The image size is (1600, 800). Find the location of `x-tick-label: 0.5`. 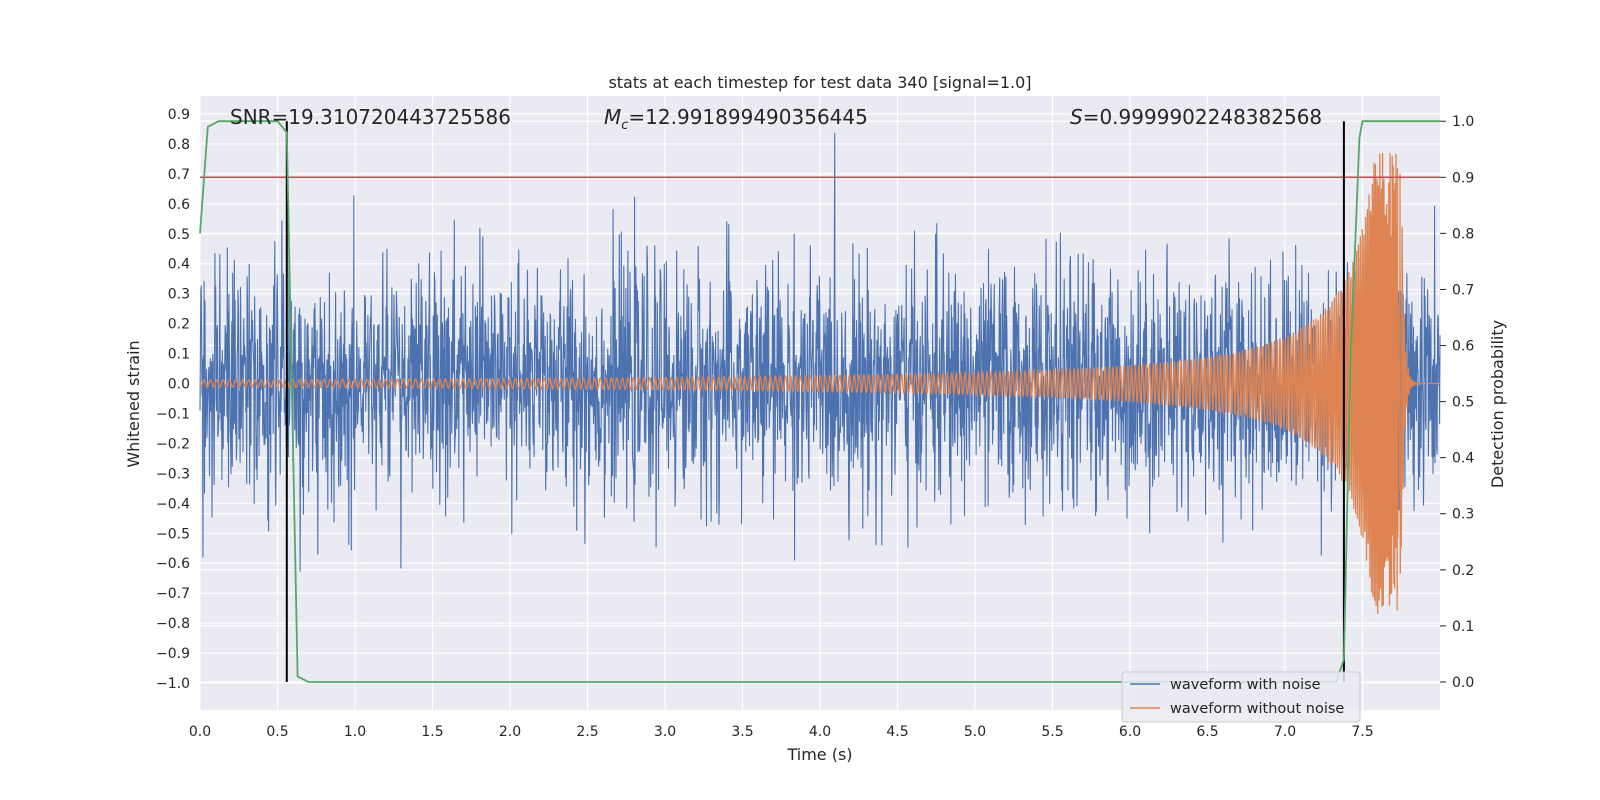

x-tick-label: 0.5 is located at coordinates (277, 732).